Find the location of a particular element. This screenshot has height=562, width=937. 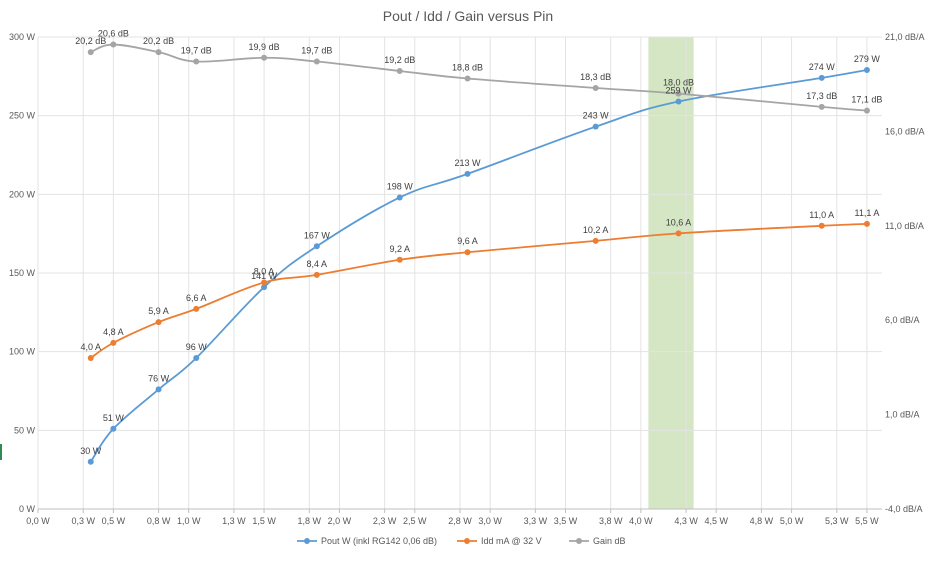

series-1-data-label: 8,0 A is located at coordinates (264, 271).